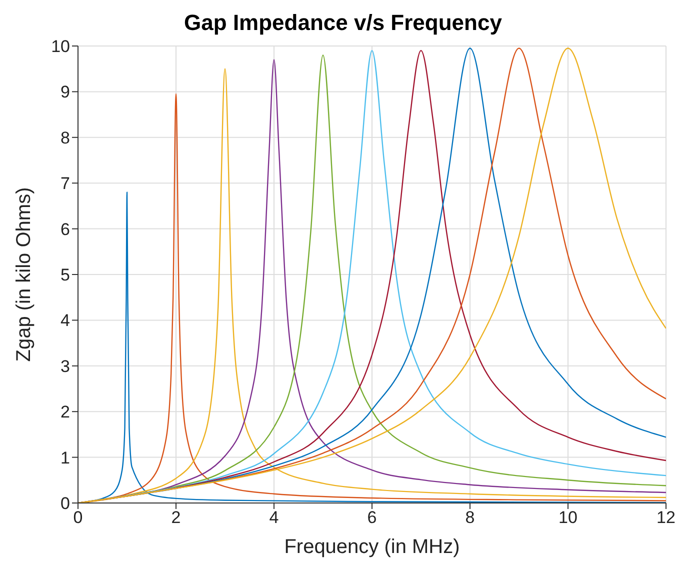 This screenshot has height=578, width=687. What do you see at coordinates (65, 275) in the screenshot?
I see `y-tick-label: 5` at bounding box center [65, 275].